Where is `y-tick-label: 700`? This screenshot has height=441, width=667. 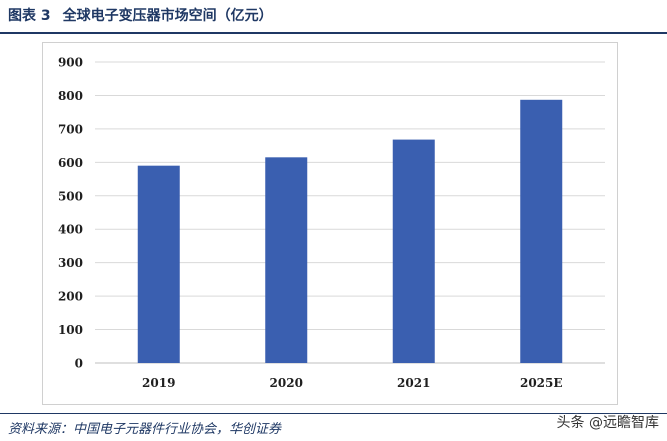
y-tick-label: 700 is located at coordinates (70, 129).